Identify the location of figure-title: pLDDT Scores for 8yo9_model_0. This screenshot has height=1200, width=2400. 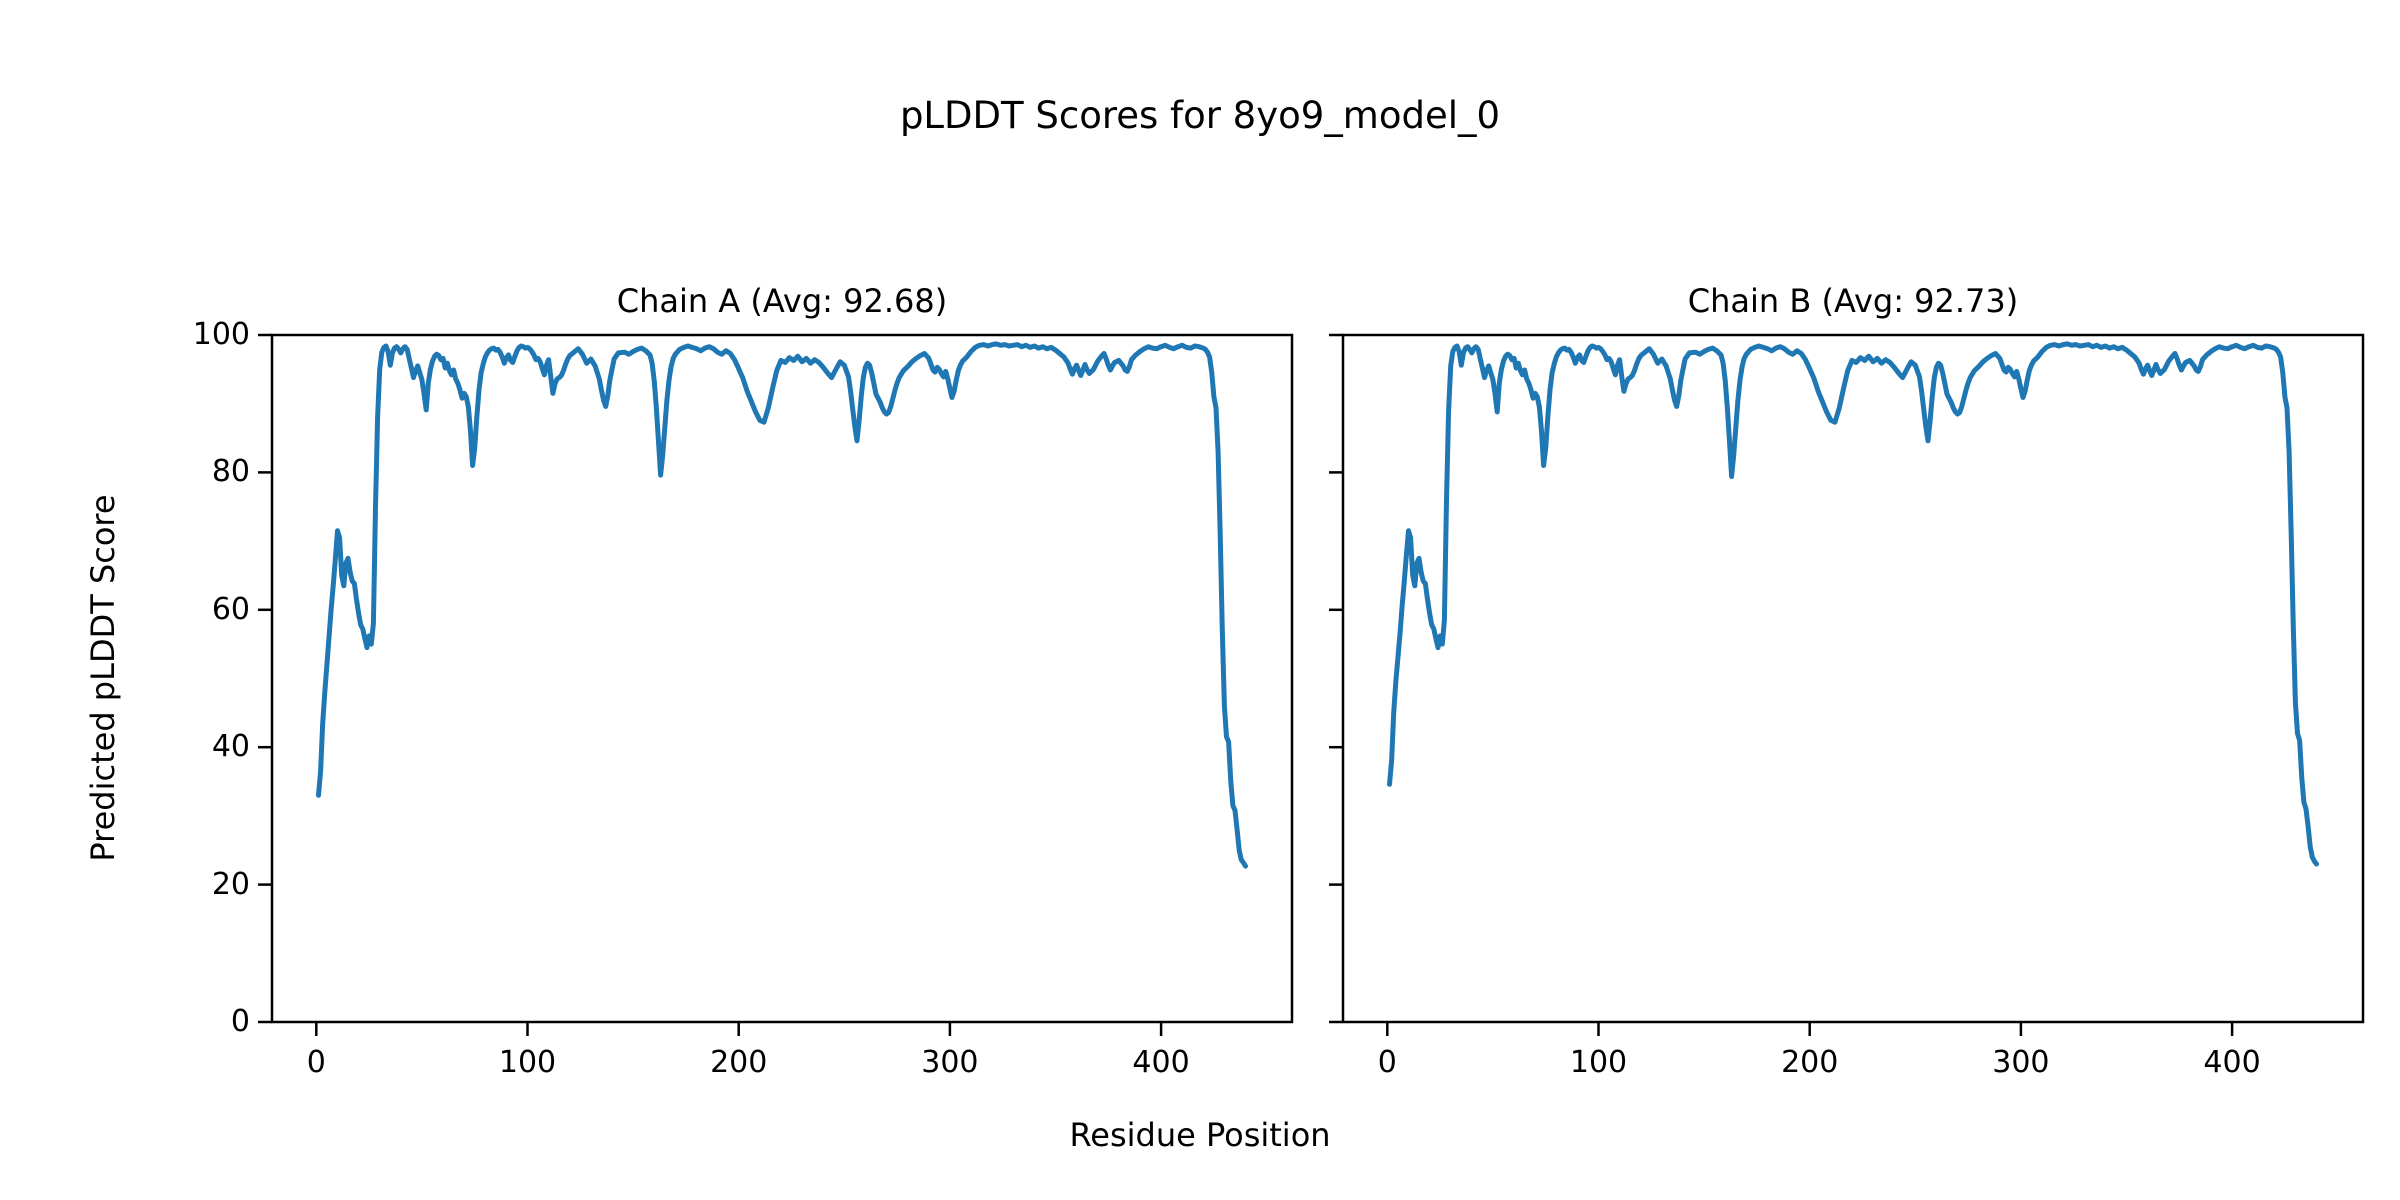
(1200, 115).